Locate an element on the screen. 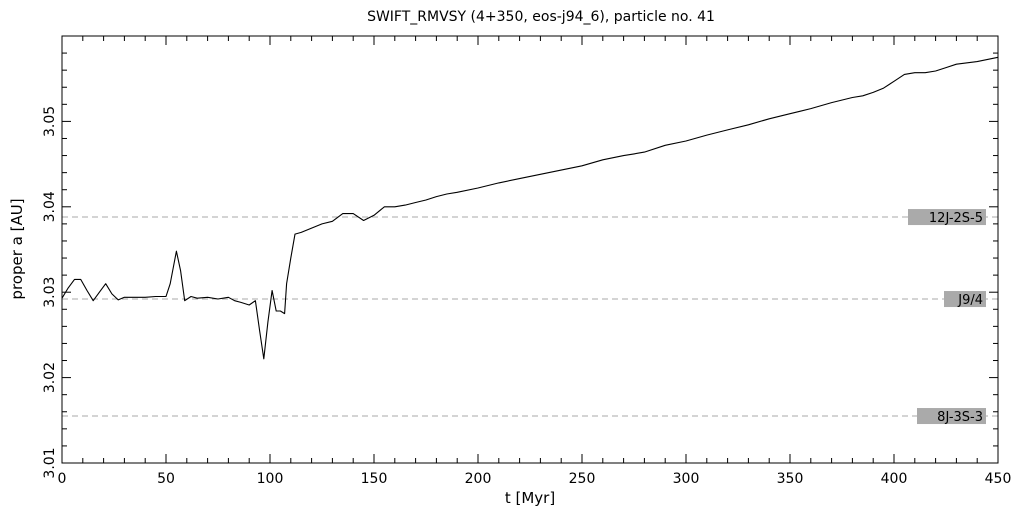 The width and height of the screenshot is (1021, 511). reference-label-0: 12J-2S-5 is located at coordinates (956, 218).